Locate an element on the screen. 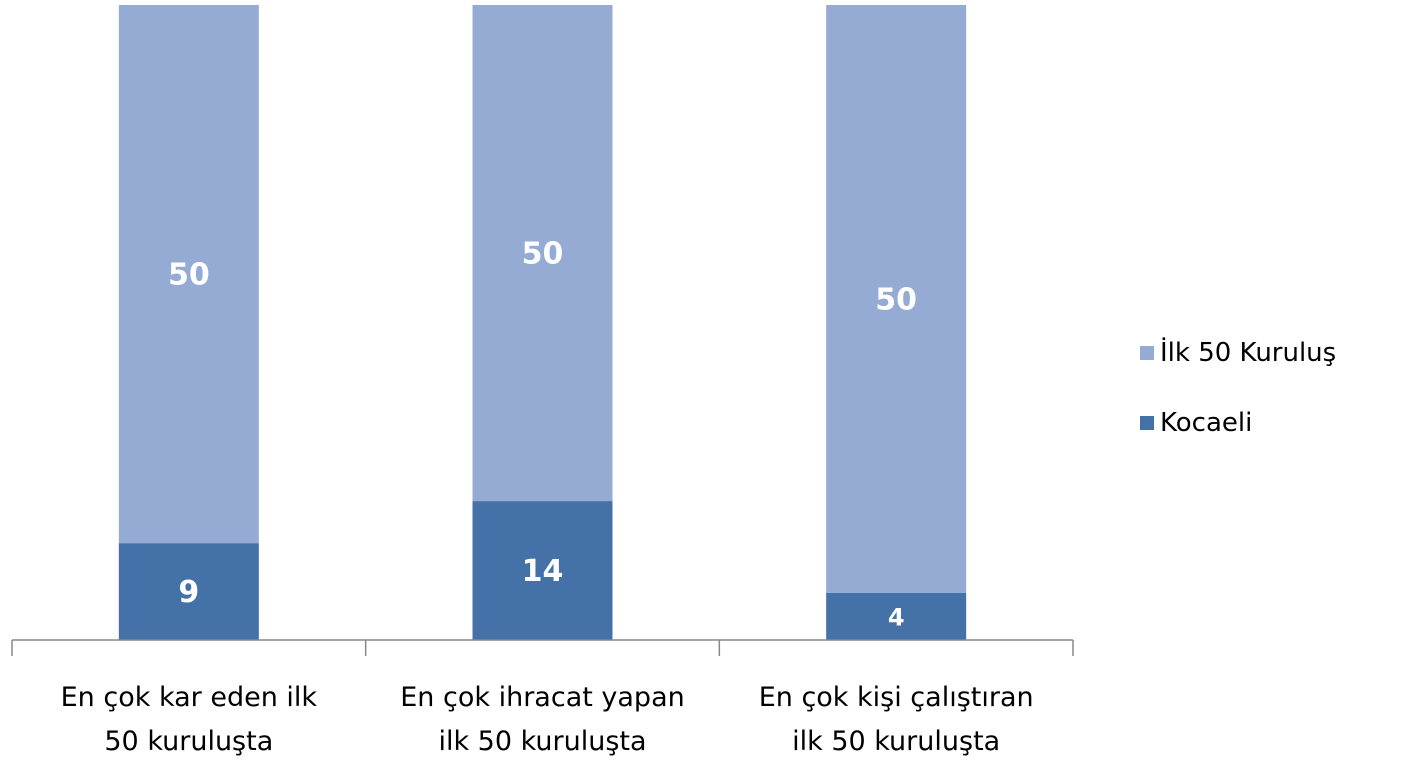  legend-label: İlk 50 Kuruluş is located at coordinates (1248, 353).